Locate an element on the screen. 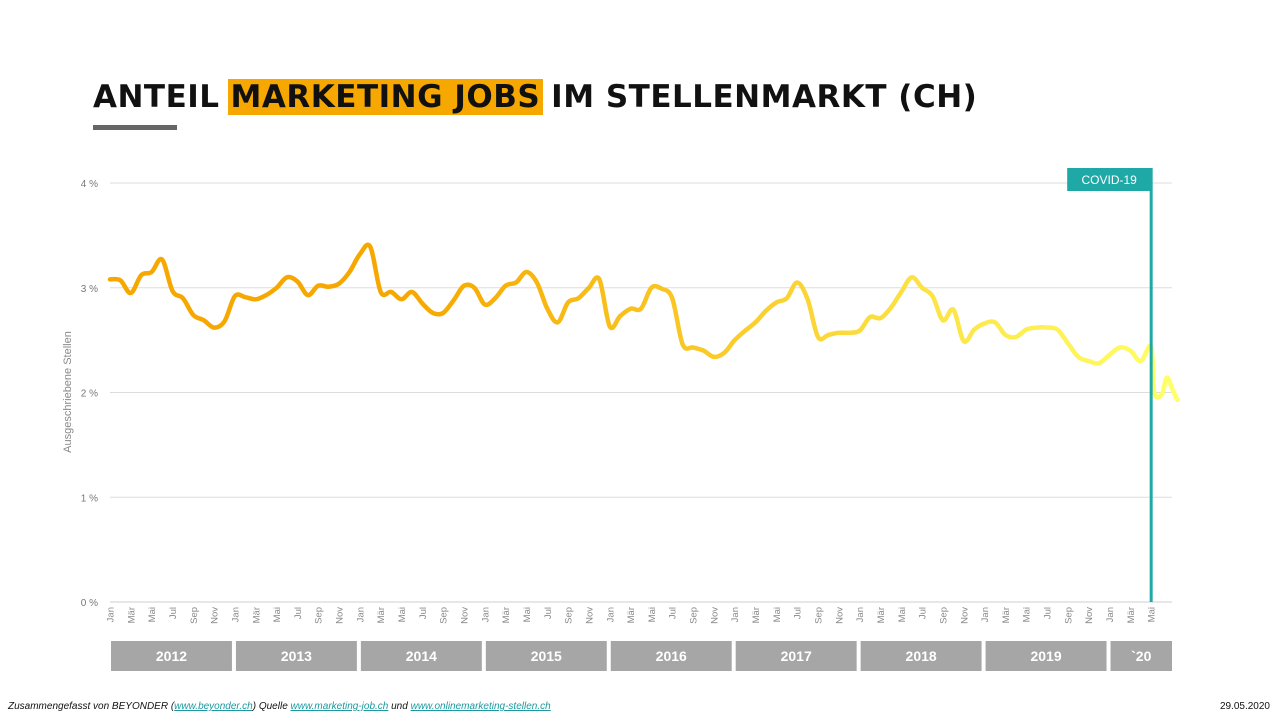 Image resolution: width=1280 pixels, height=720 pixels. year-label: 2018 is located at coordinates (921, 656).